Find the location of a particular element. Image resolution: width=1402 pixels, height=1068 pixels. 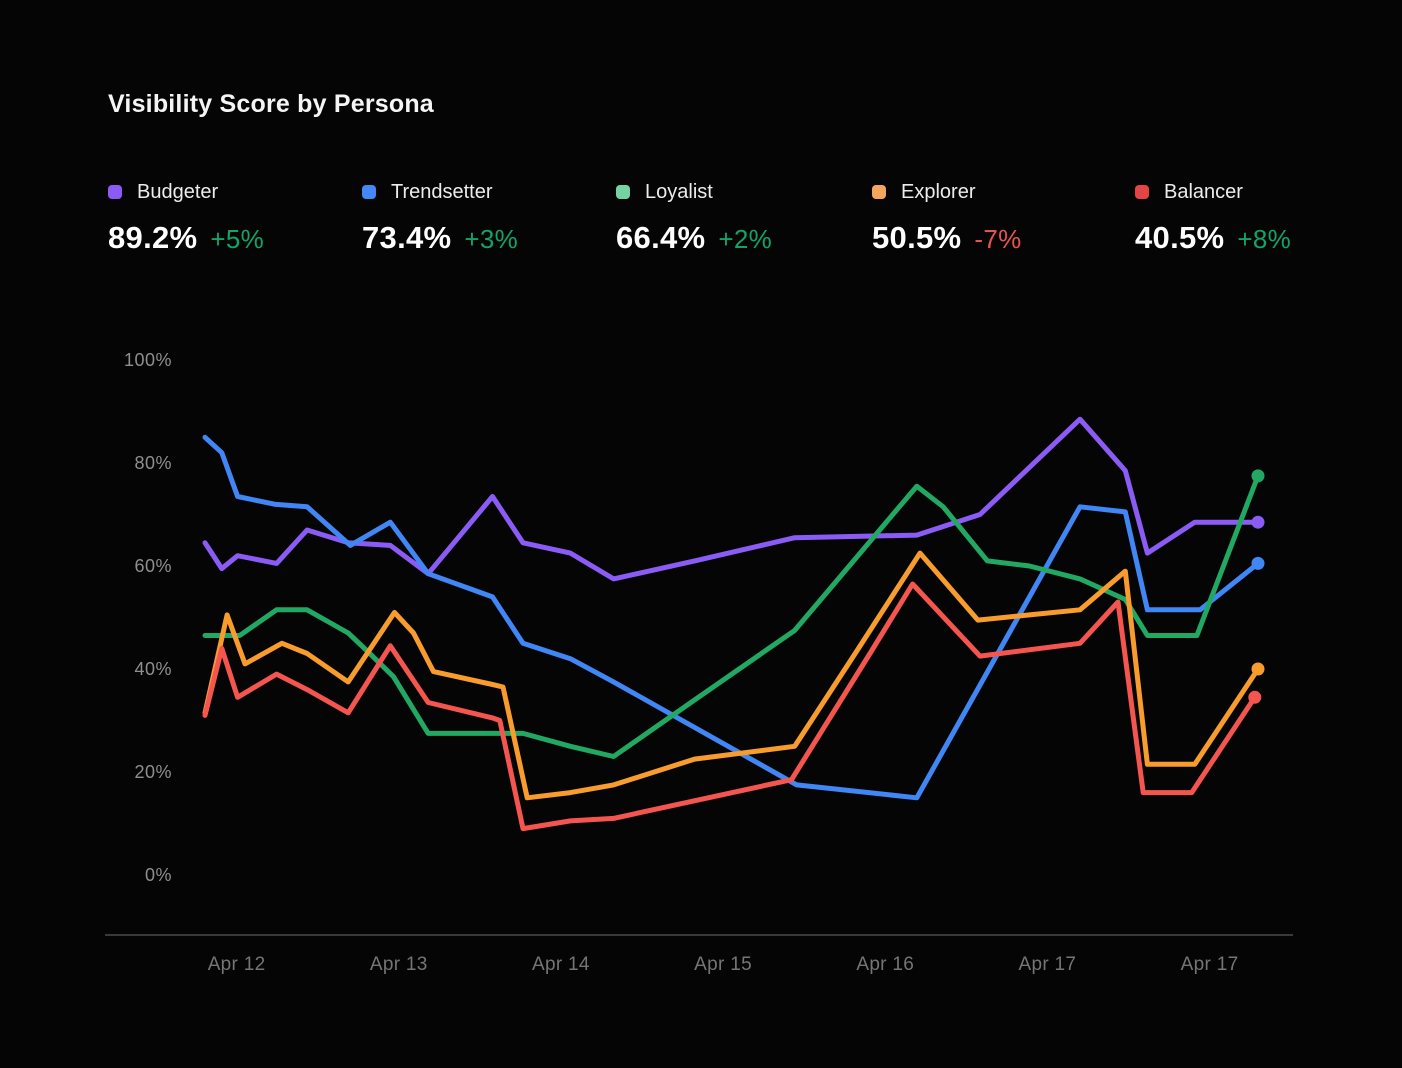

legend-delta-balancer: +8% is located at coordinates (1264, 239).